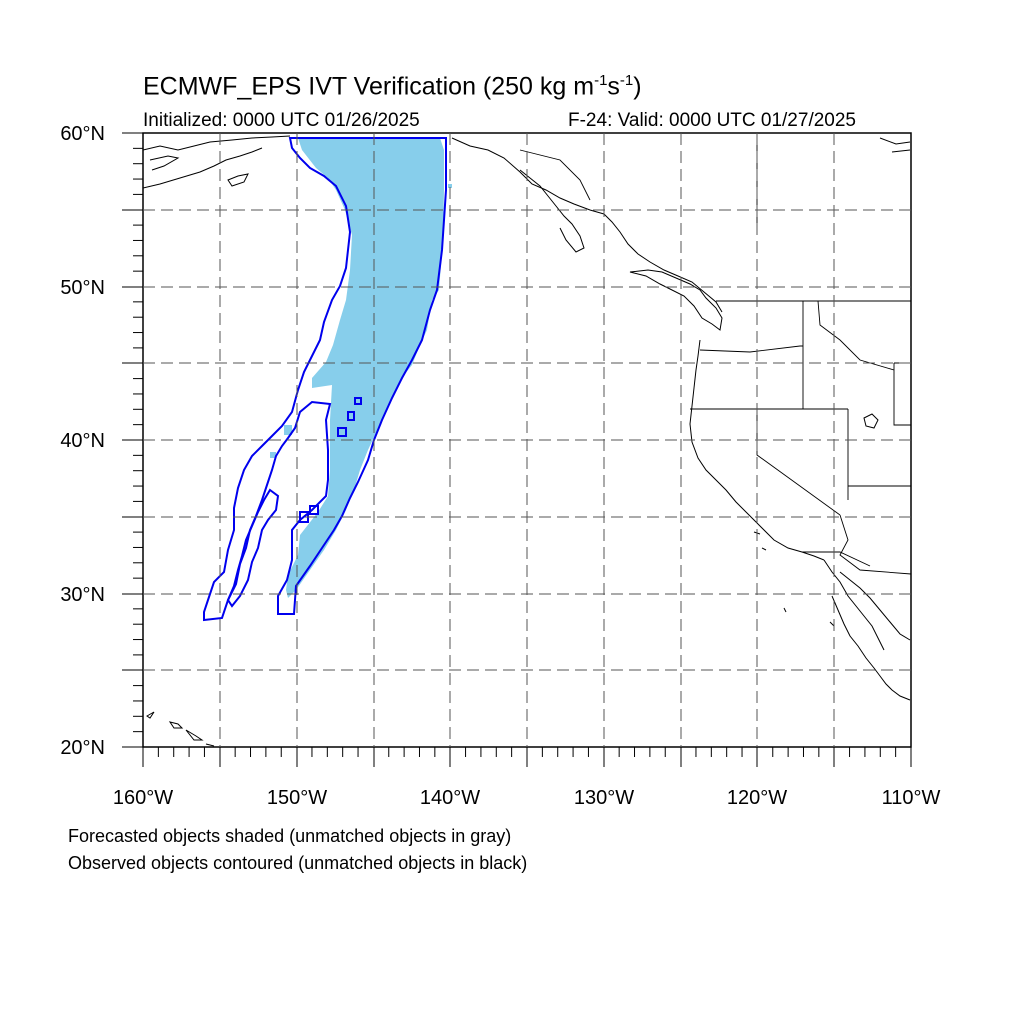  I want to click on latitude-labels: 60°N 50°N 40°N 30°N 20°N, so click(82, 441).